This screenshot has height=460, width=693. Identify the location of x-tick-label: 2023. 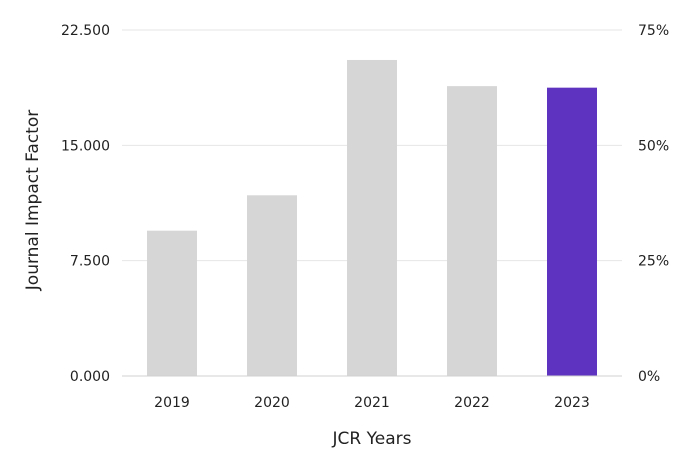
(572, 403).